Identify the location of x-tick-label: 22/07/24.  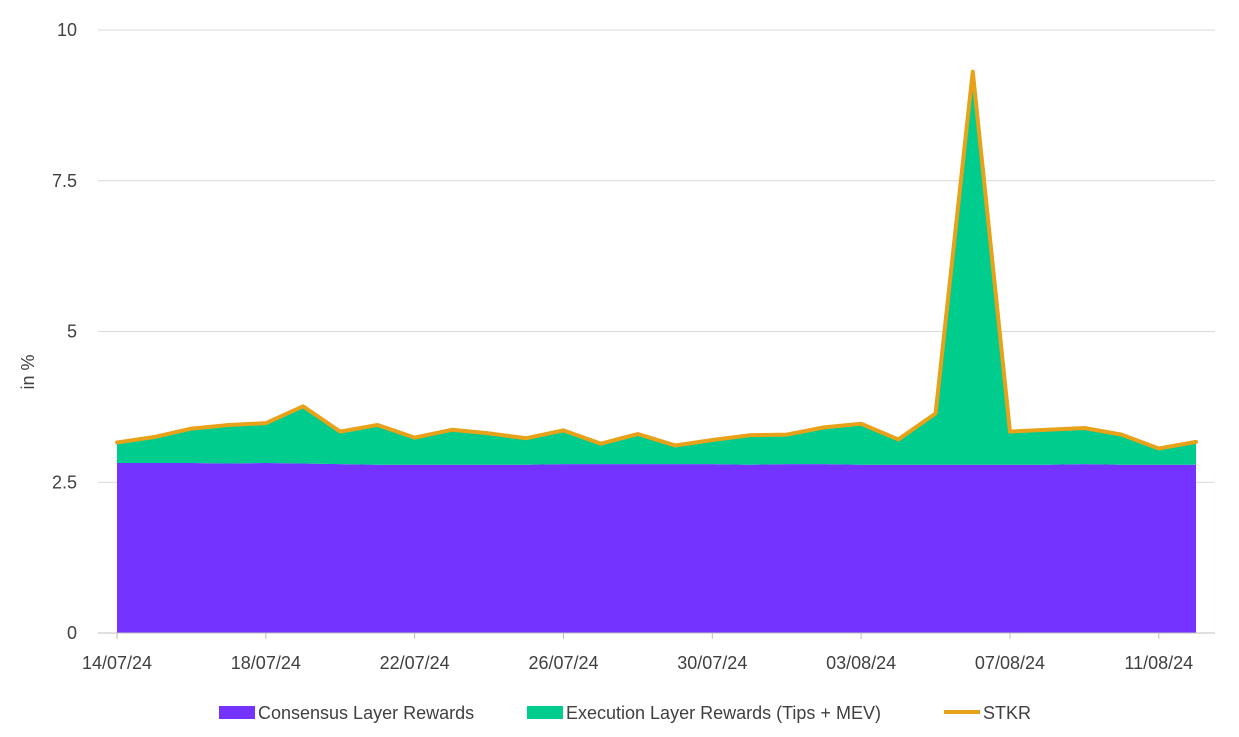
(415, 663).